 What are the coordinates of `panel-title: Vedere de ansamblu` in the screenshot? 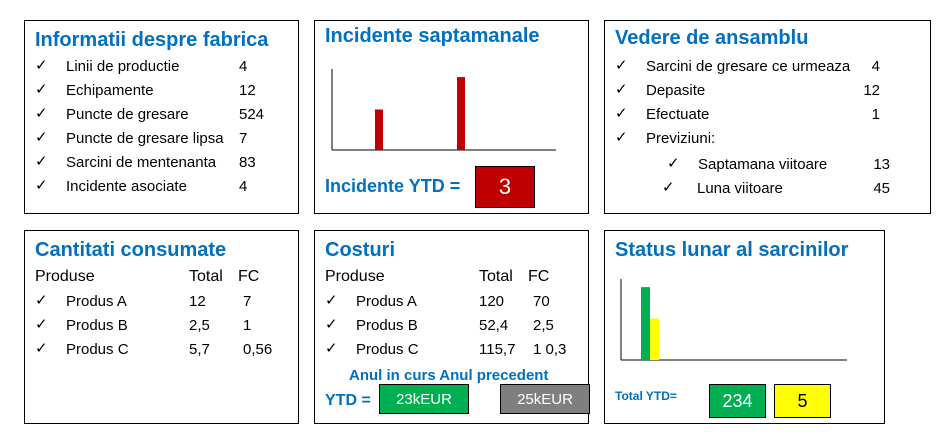 It's located at (712, 38).